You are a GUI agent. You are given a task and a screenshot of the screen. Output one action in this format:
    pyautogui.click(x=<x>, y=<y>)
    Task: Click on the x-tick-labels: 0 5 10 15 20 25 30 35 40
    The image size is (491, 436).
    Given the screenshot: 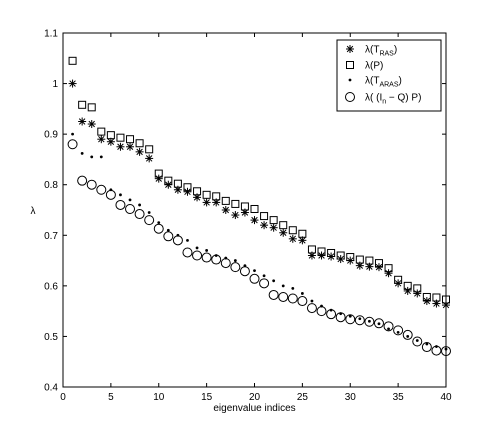 What is the action you would take?
    pyautogui.click(x=256, y=397)
    